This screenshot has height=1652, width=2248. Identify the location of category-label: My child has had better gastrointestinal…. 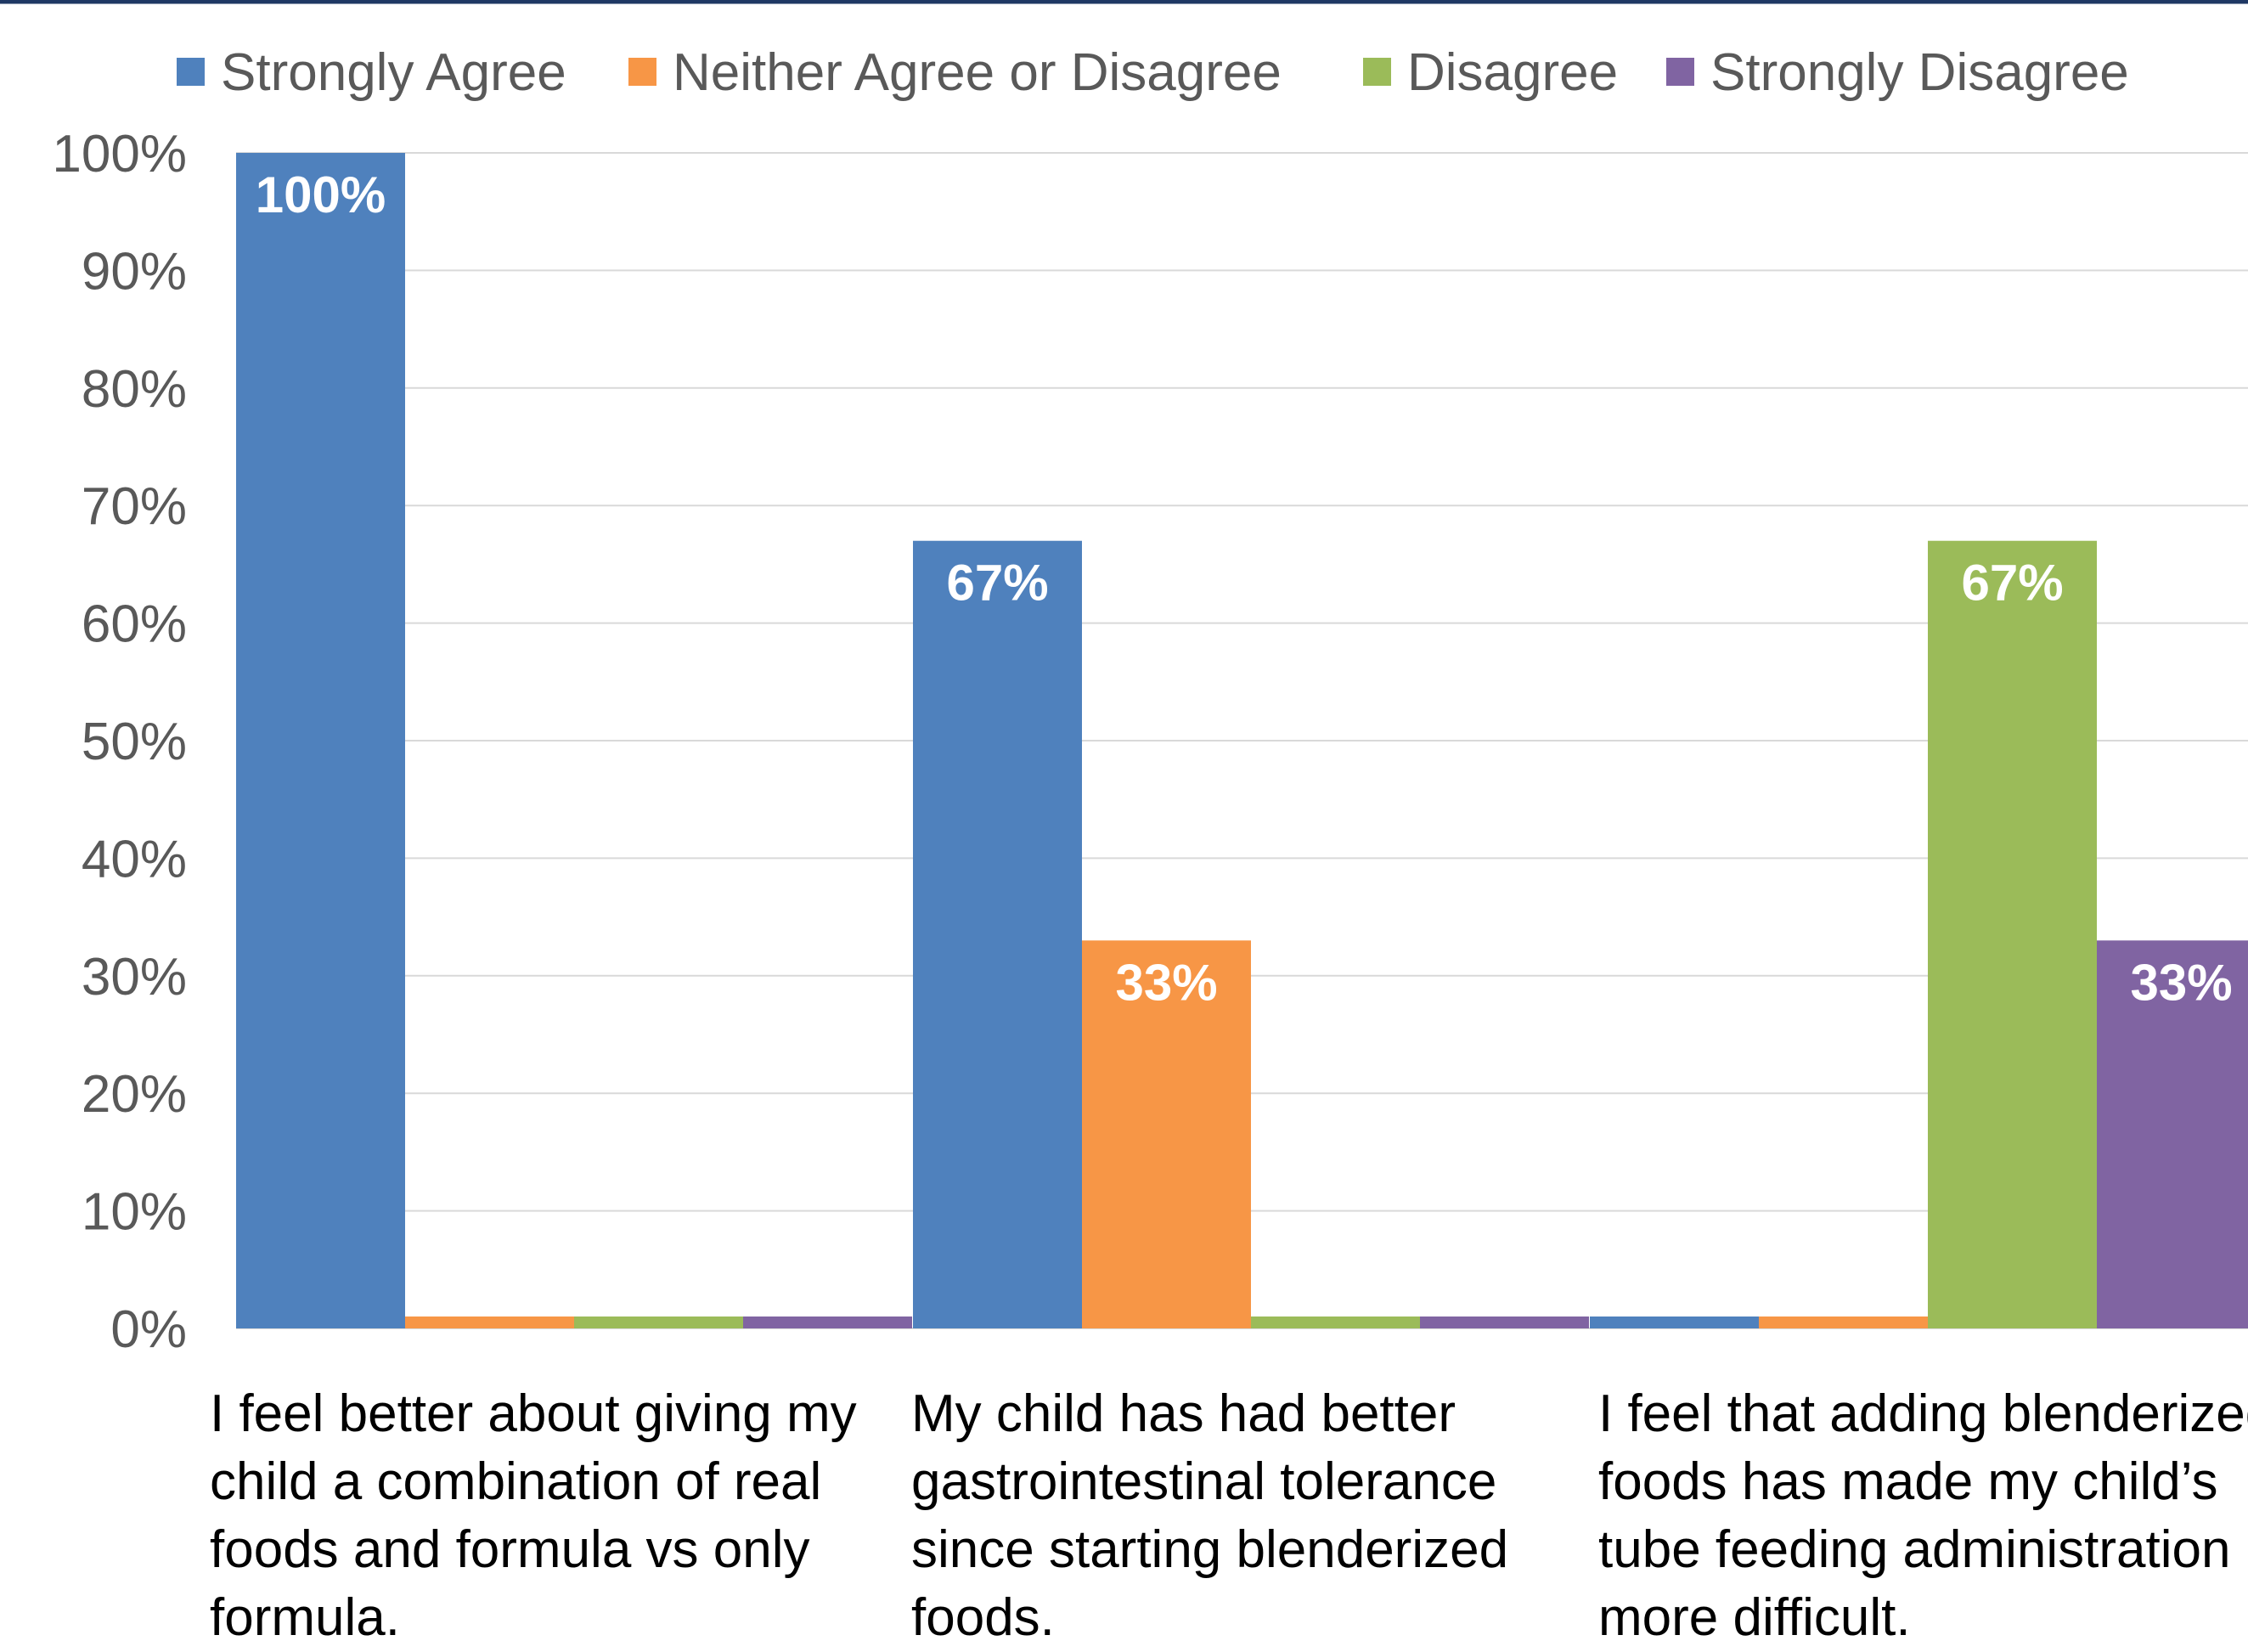
(1210, 1515).